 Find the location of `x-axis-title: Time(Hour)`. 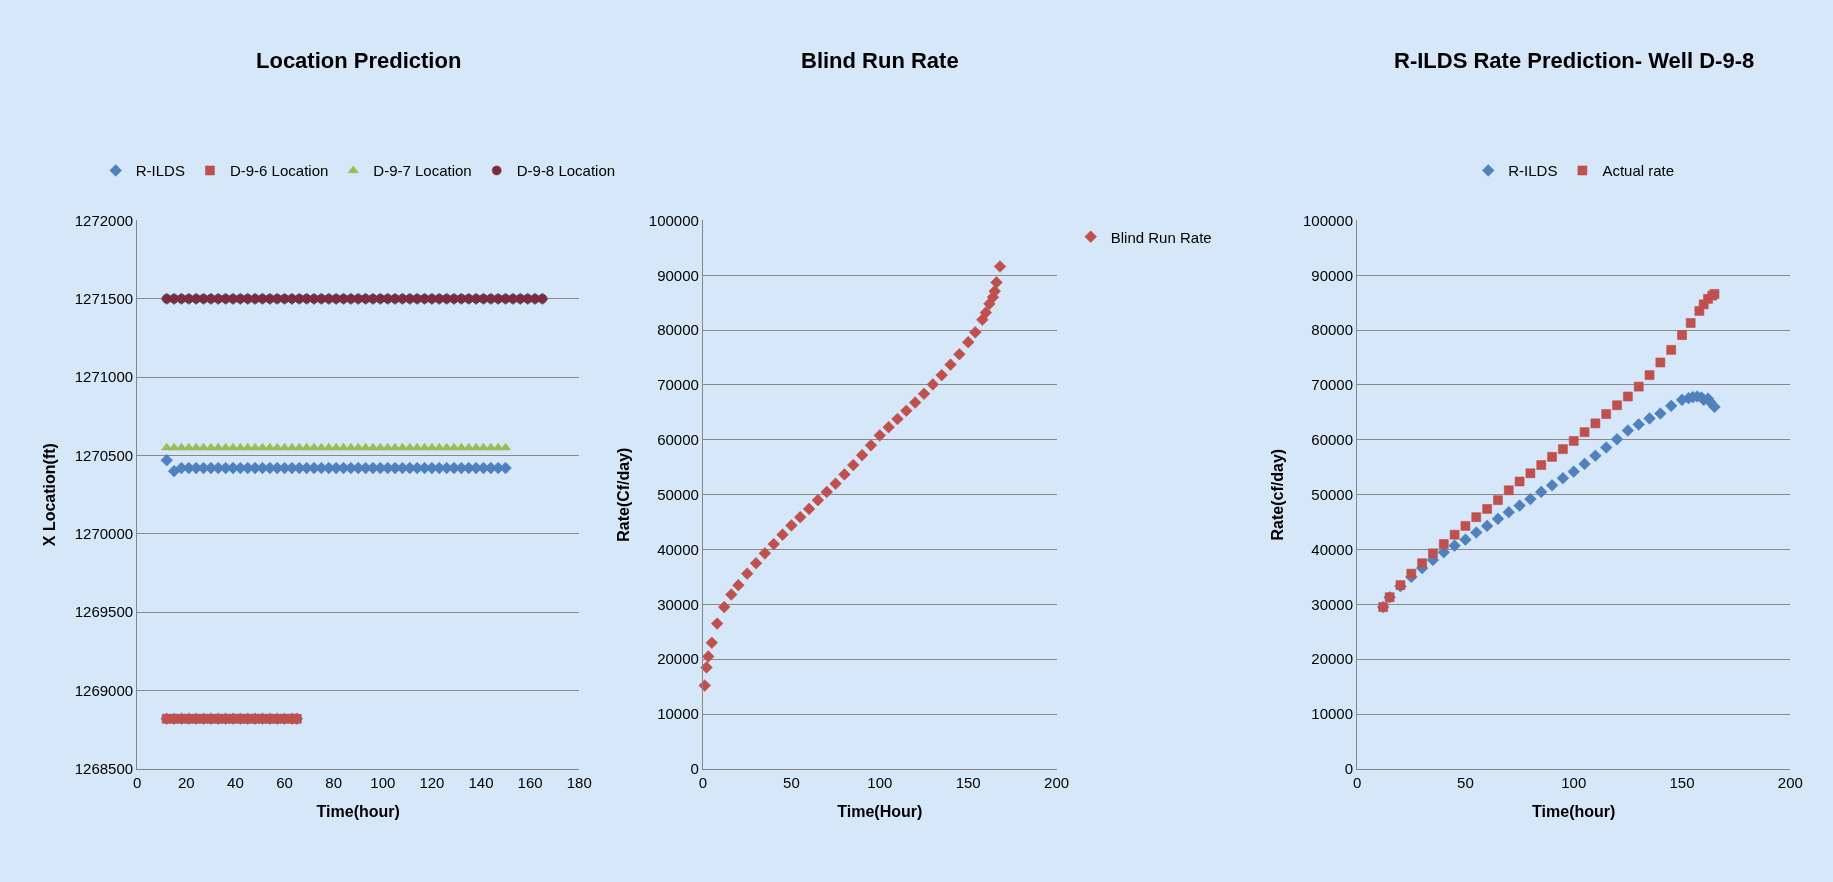

x-axis-title: Time(Hour) is located at coordinates (880, 811).